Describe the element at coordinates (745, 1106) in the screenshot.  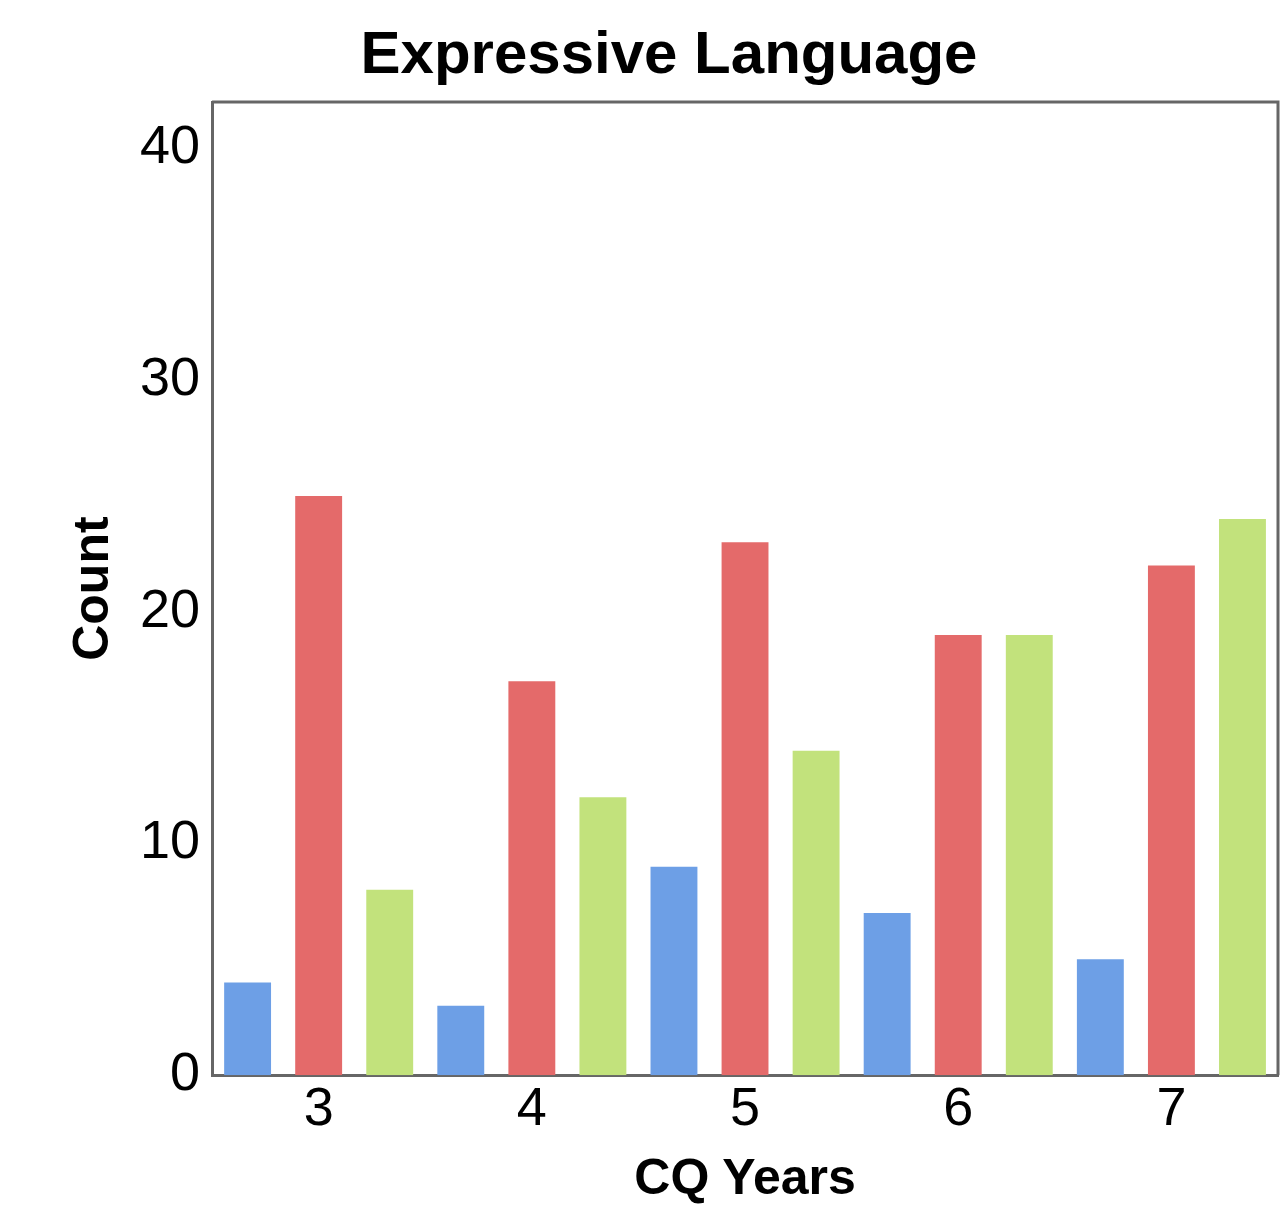
I see `x-tick-label: 5` at that location.